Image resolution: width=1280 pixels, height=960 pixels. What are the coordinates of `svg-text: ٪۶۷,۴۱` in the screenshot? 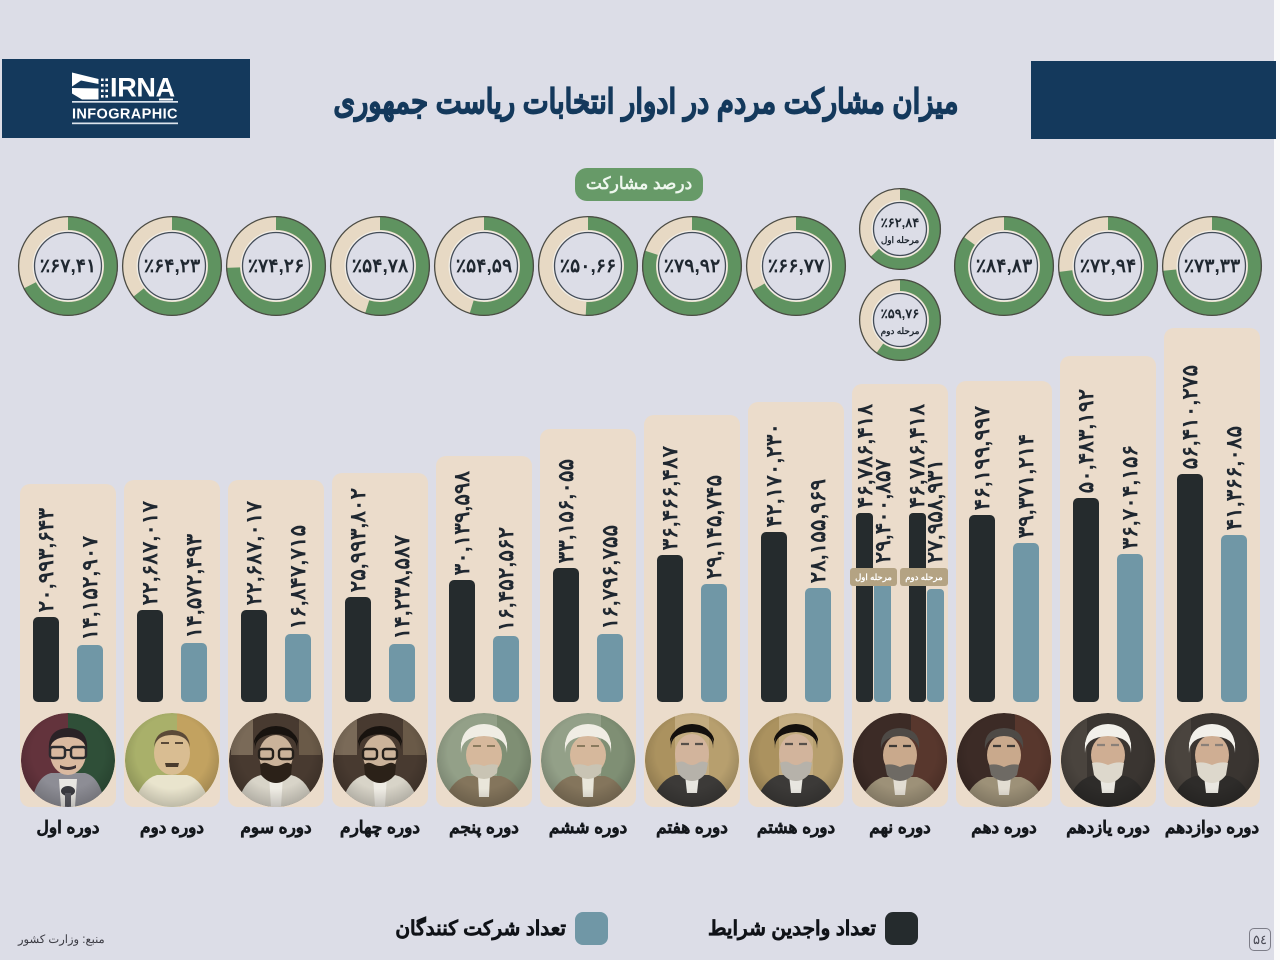 It's located at (68, 266).